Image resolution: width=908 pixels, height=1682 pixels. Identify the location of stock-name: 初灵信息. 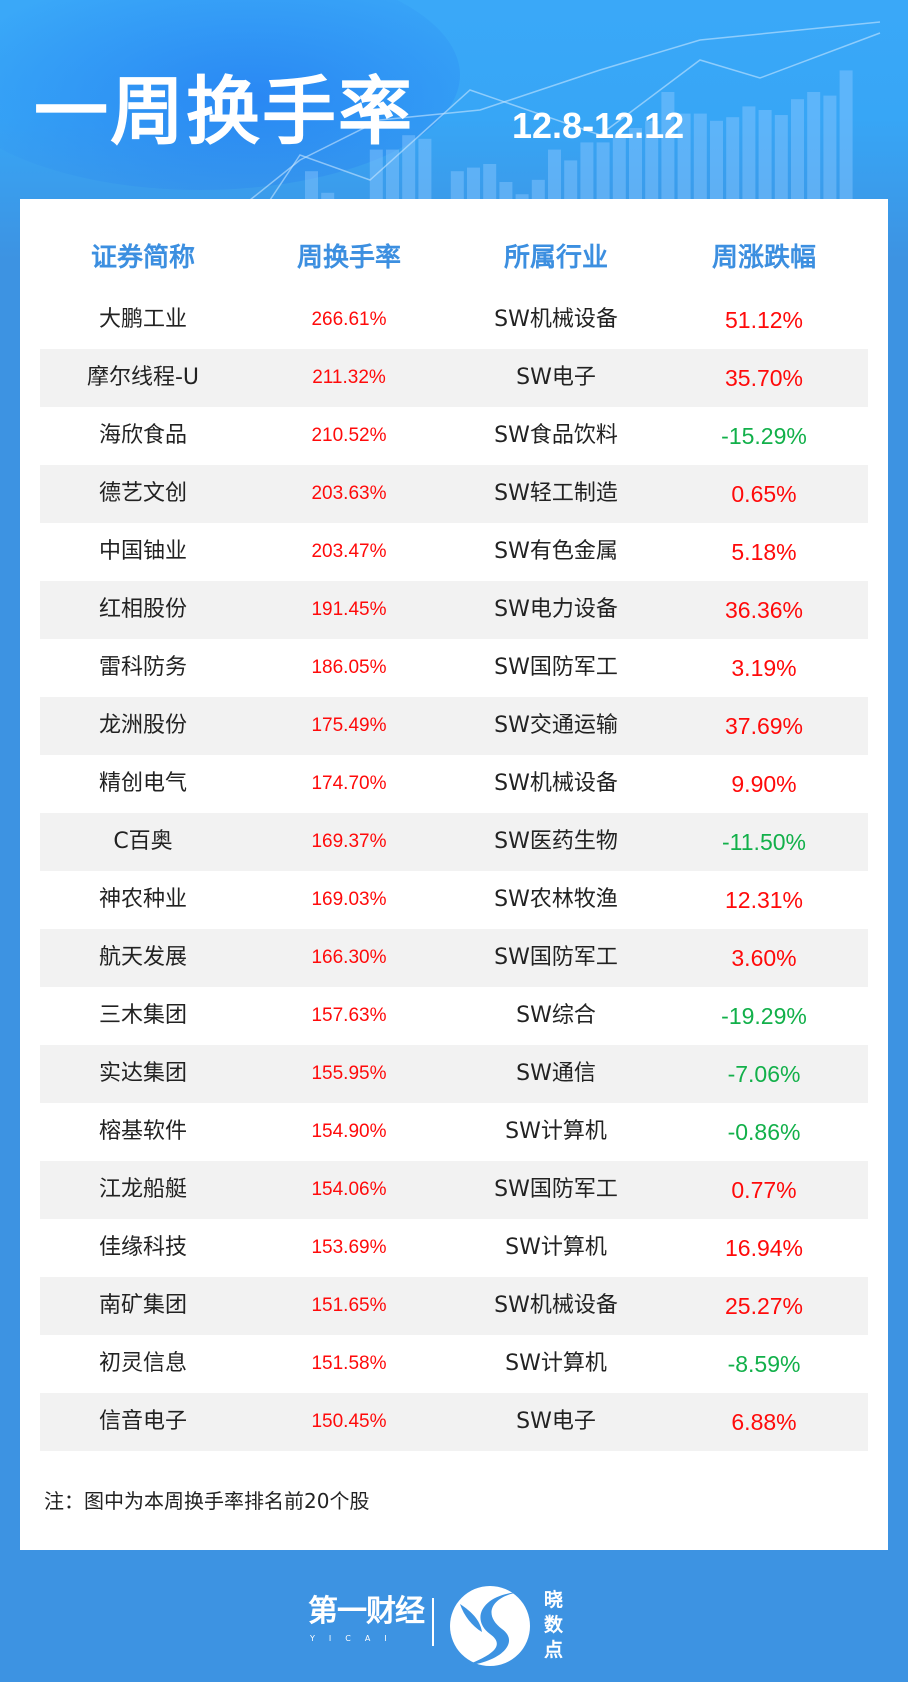
(142, 1363).